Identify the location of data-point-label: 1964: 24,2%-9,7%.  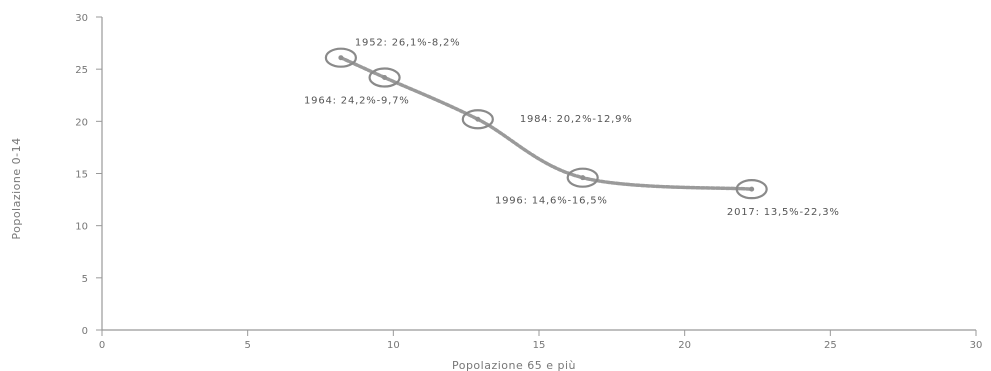
(357, 101).